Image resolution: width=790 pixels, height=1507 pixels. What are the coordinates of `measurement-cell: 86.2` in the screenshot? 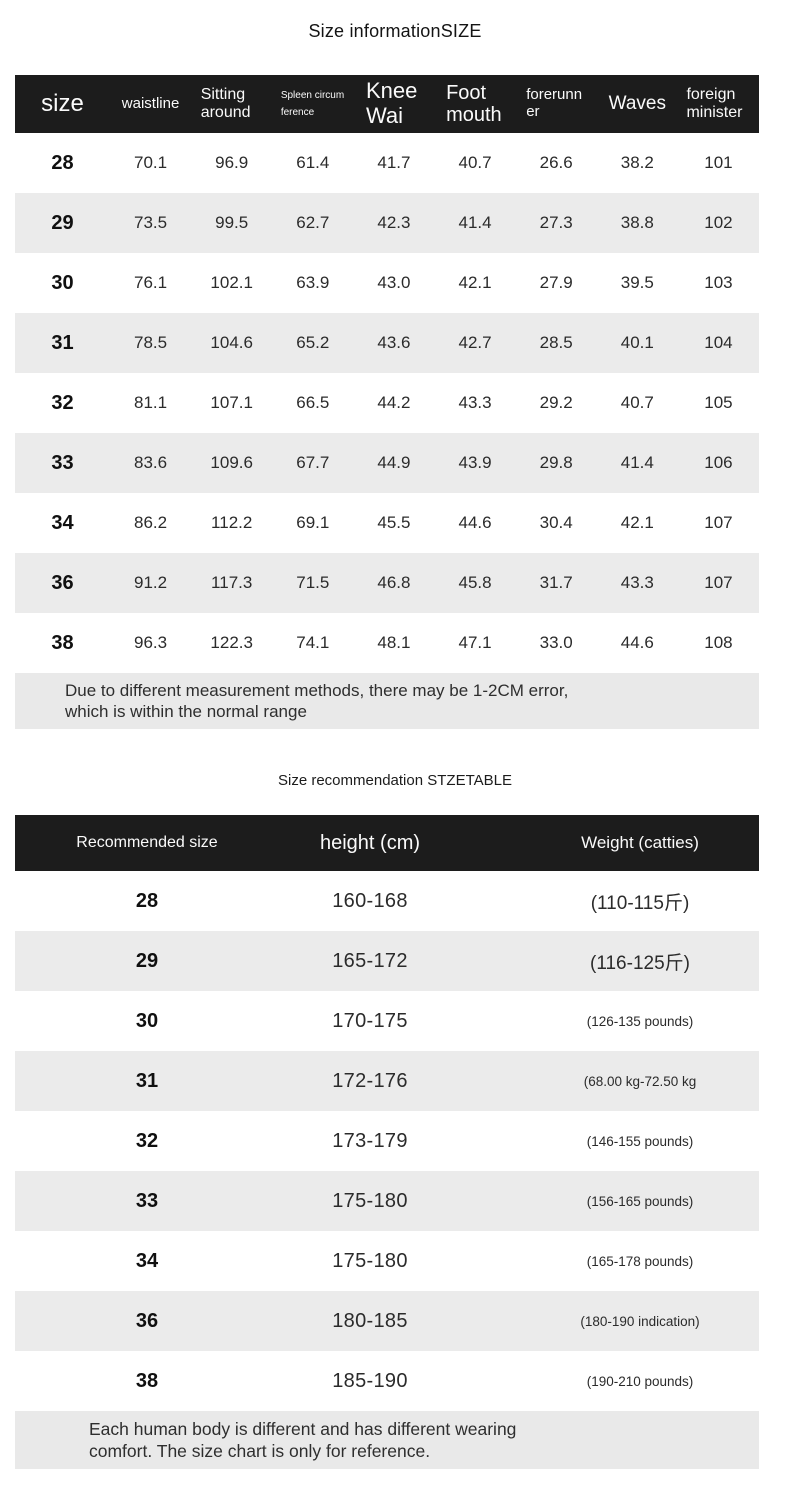 It's located at (151, 522).